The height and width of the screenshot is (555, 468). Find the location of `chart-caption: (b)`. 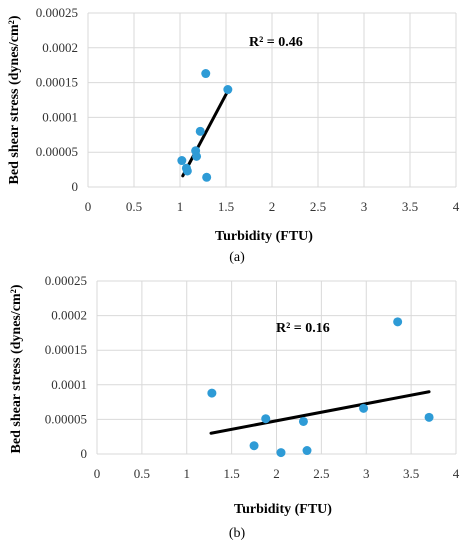

chart-caption: (b) is located at coordinates (237, 533).